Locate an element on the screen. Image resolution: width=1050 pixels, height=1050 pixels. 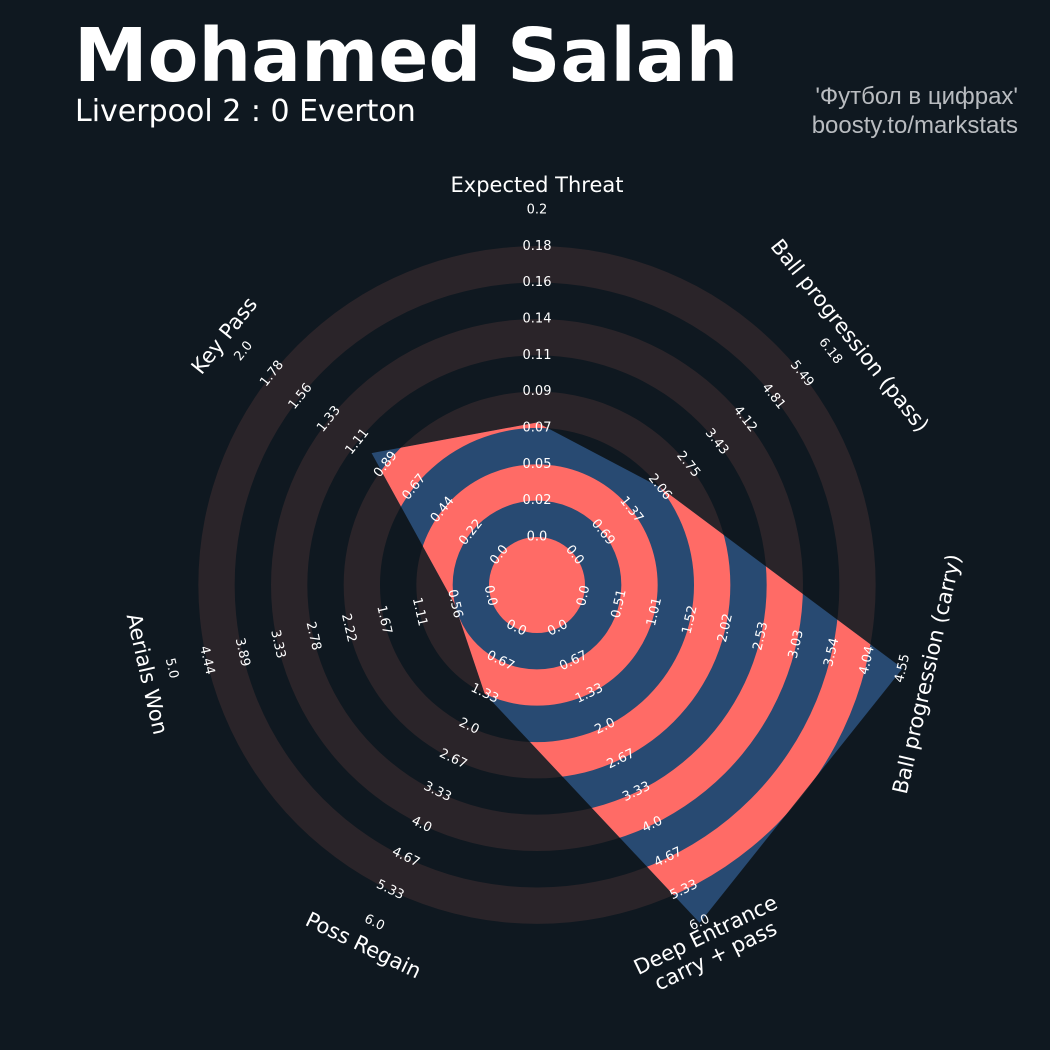
overlay-ring-center is located at coordinates (537, 585).